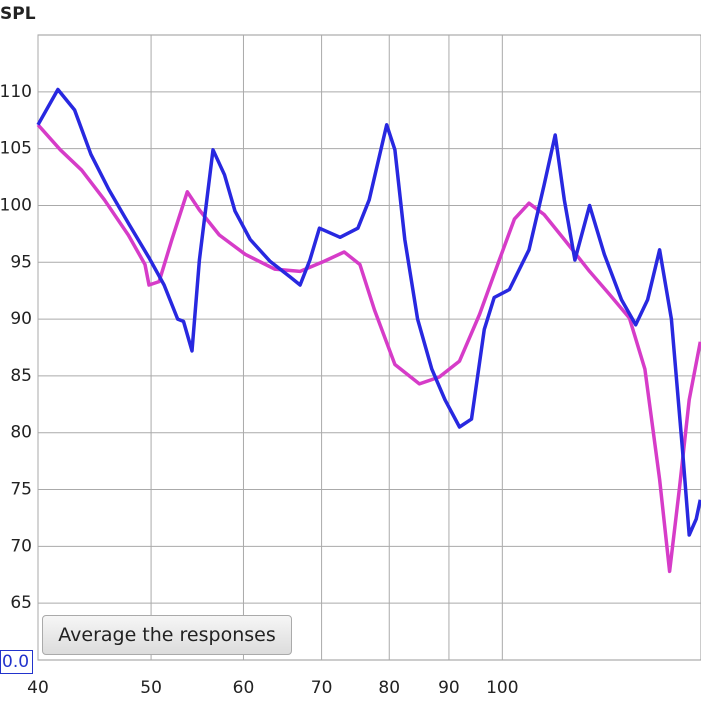 The height and width of the screenshot is (701, 701). Describe the element at coordinates (389, 688) in the screenshot. I see `x-tick-label: 80` at that location.